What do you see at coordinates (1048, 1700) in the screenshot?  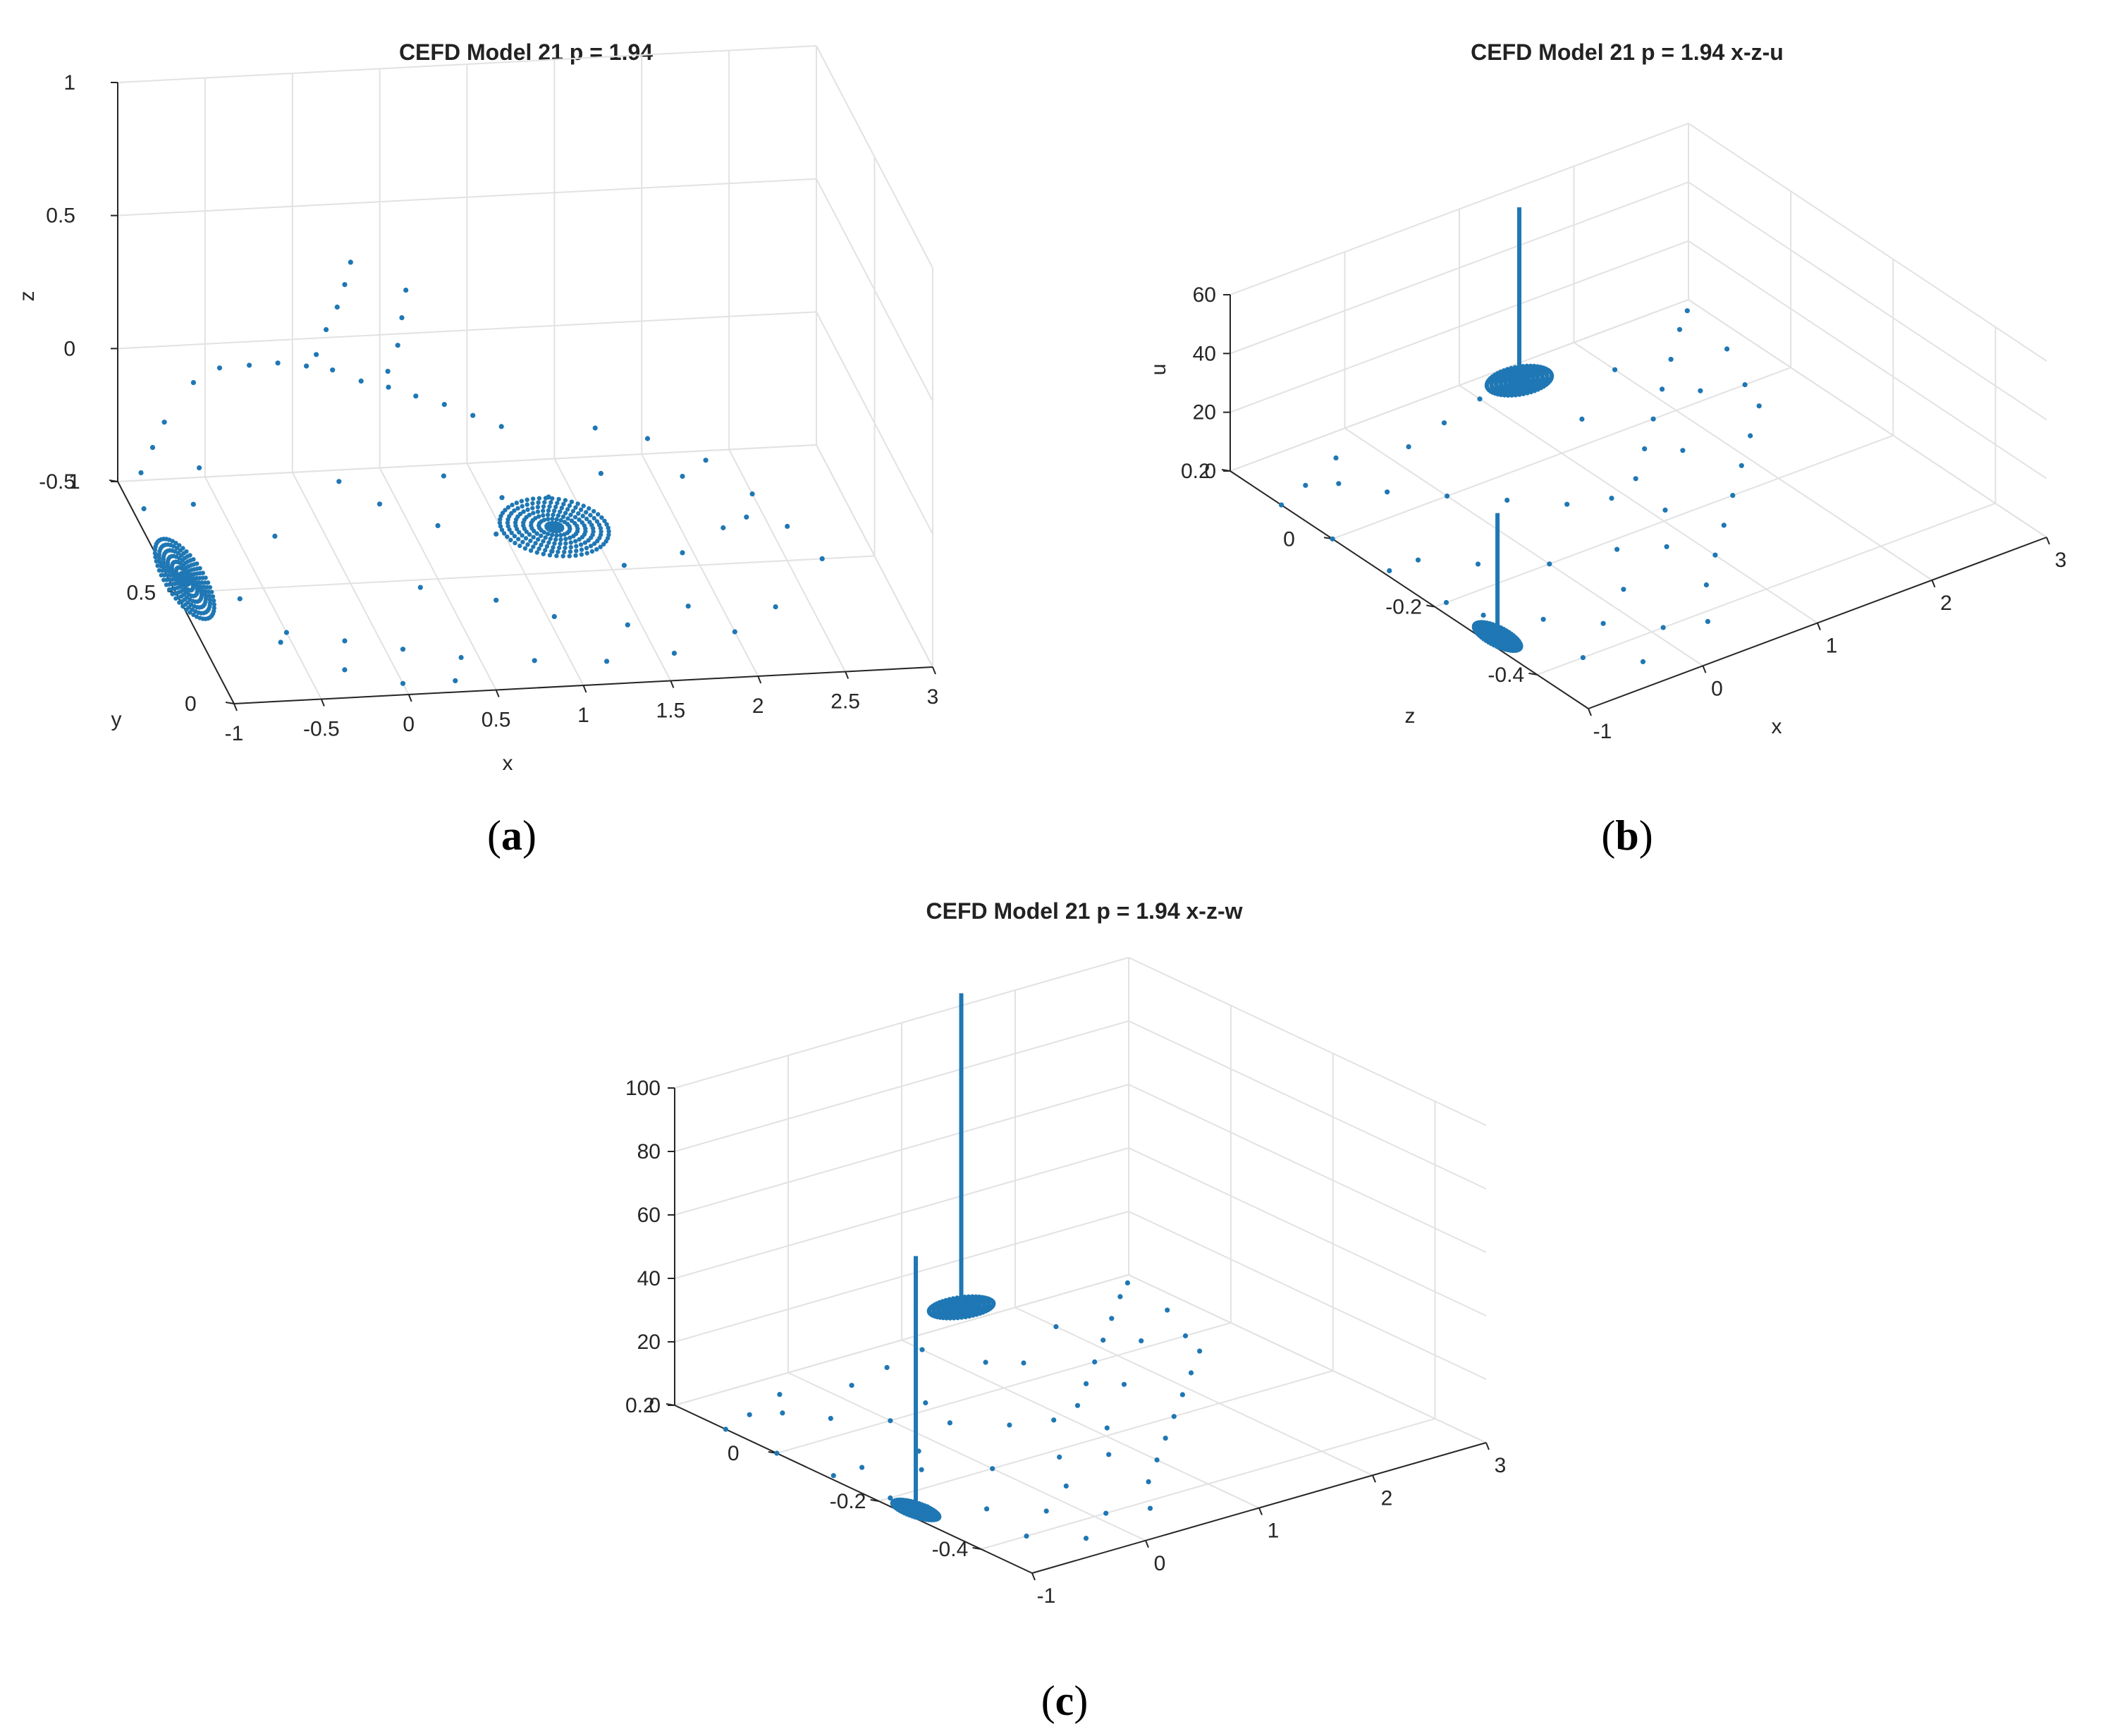 I see `caption-open: (` at bounding box center [1048, 1700].